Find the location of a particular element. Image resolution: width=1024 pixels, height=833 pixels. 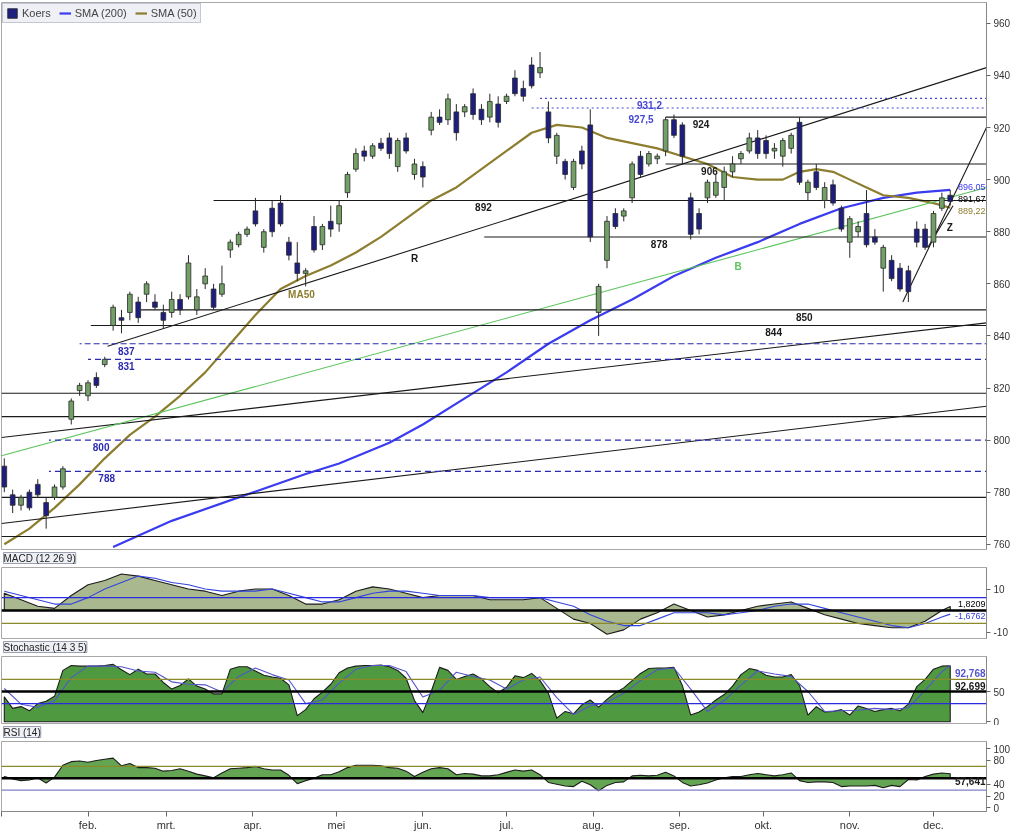

x-tick-label: nov. is located at coordinates (849, 824).